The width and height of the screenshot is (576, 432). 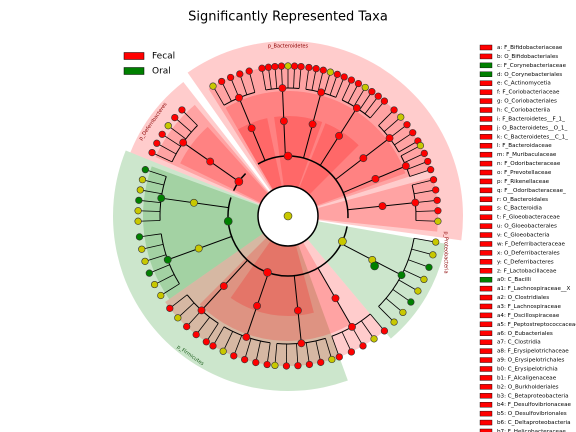 What do you see at coordinates (288, 17) in the screenshot?
I see `title: Significantly Represented Taxa` at bounding box center [288, 17].